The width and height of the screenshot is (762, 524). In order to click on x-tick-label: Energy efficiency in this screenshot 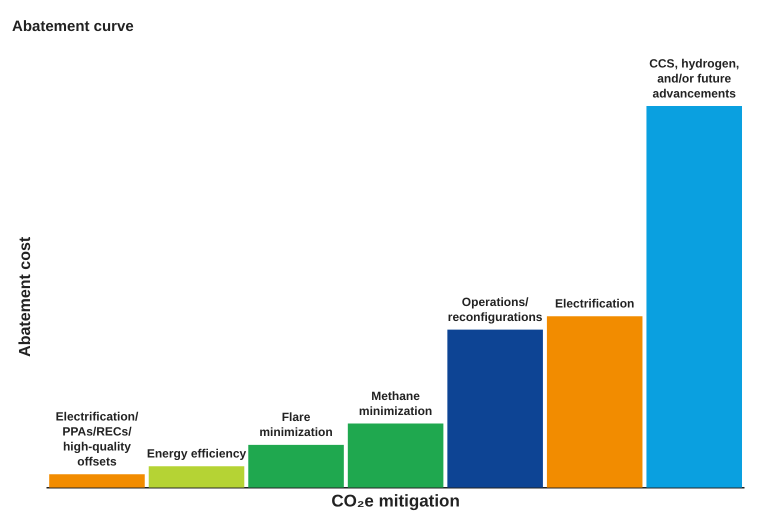, I will do `click(196, 453)`.